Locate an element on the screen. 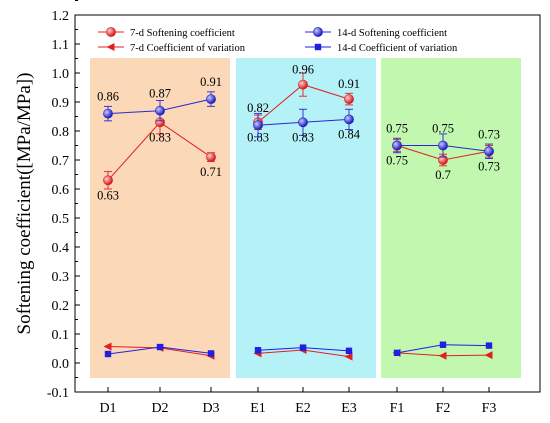  legend-label: 14-d Softening coefficient is located at coordinates (392, 33).